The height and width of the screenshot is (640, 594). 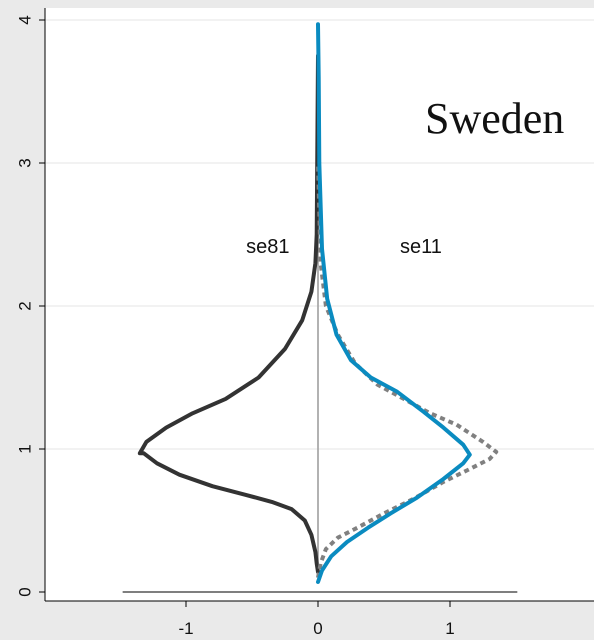 What do you see at coordinates (24, 591) in the screenshot?
I see `y-tick-label: 0` at bounding box center [24, 591].